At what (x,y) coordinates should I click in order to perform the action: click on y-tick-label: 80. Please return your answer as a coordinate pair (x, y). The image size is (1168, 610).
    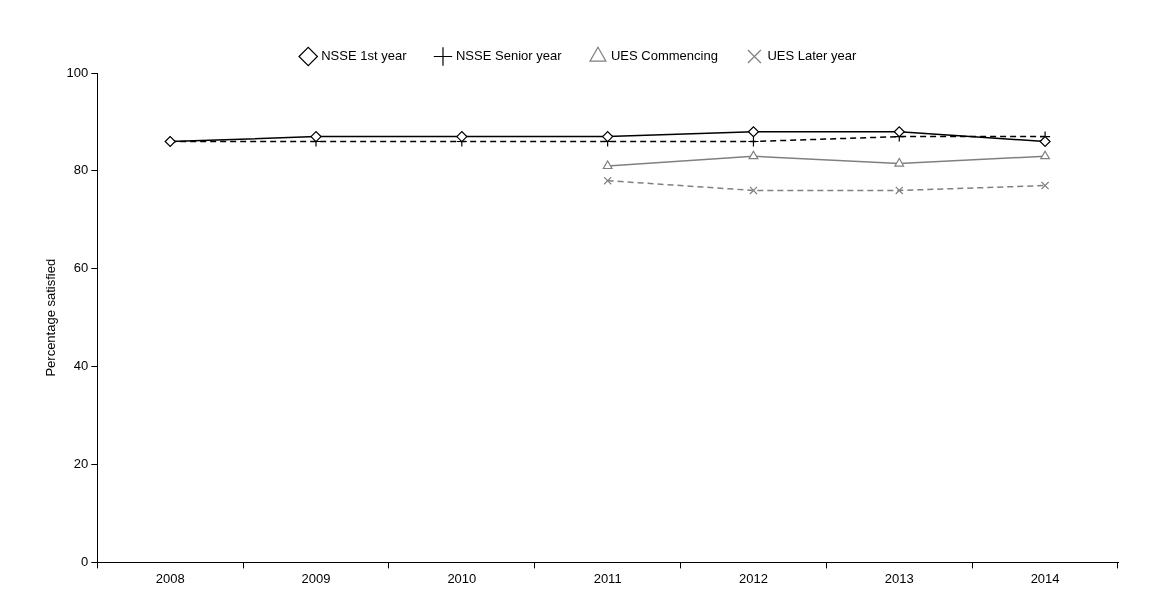
    Looking at the image, I should click on (81, 170).